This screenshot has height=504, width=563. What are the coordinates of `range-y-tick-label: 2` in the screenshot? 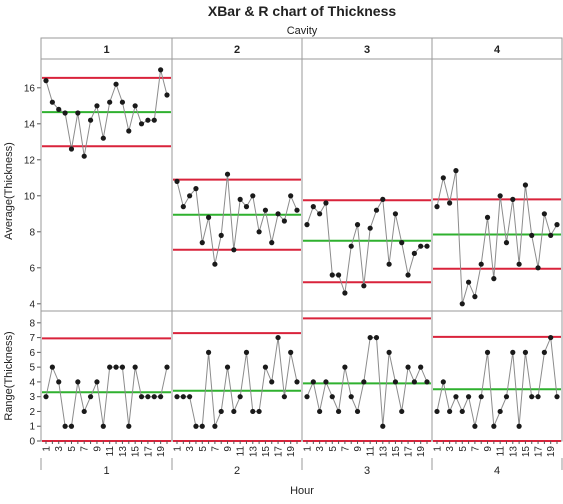 It's located at (32, 412).